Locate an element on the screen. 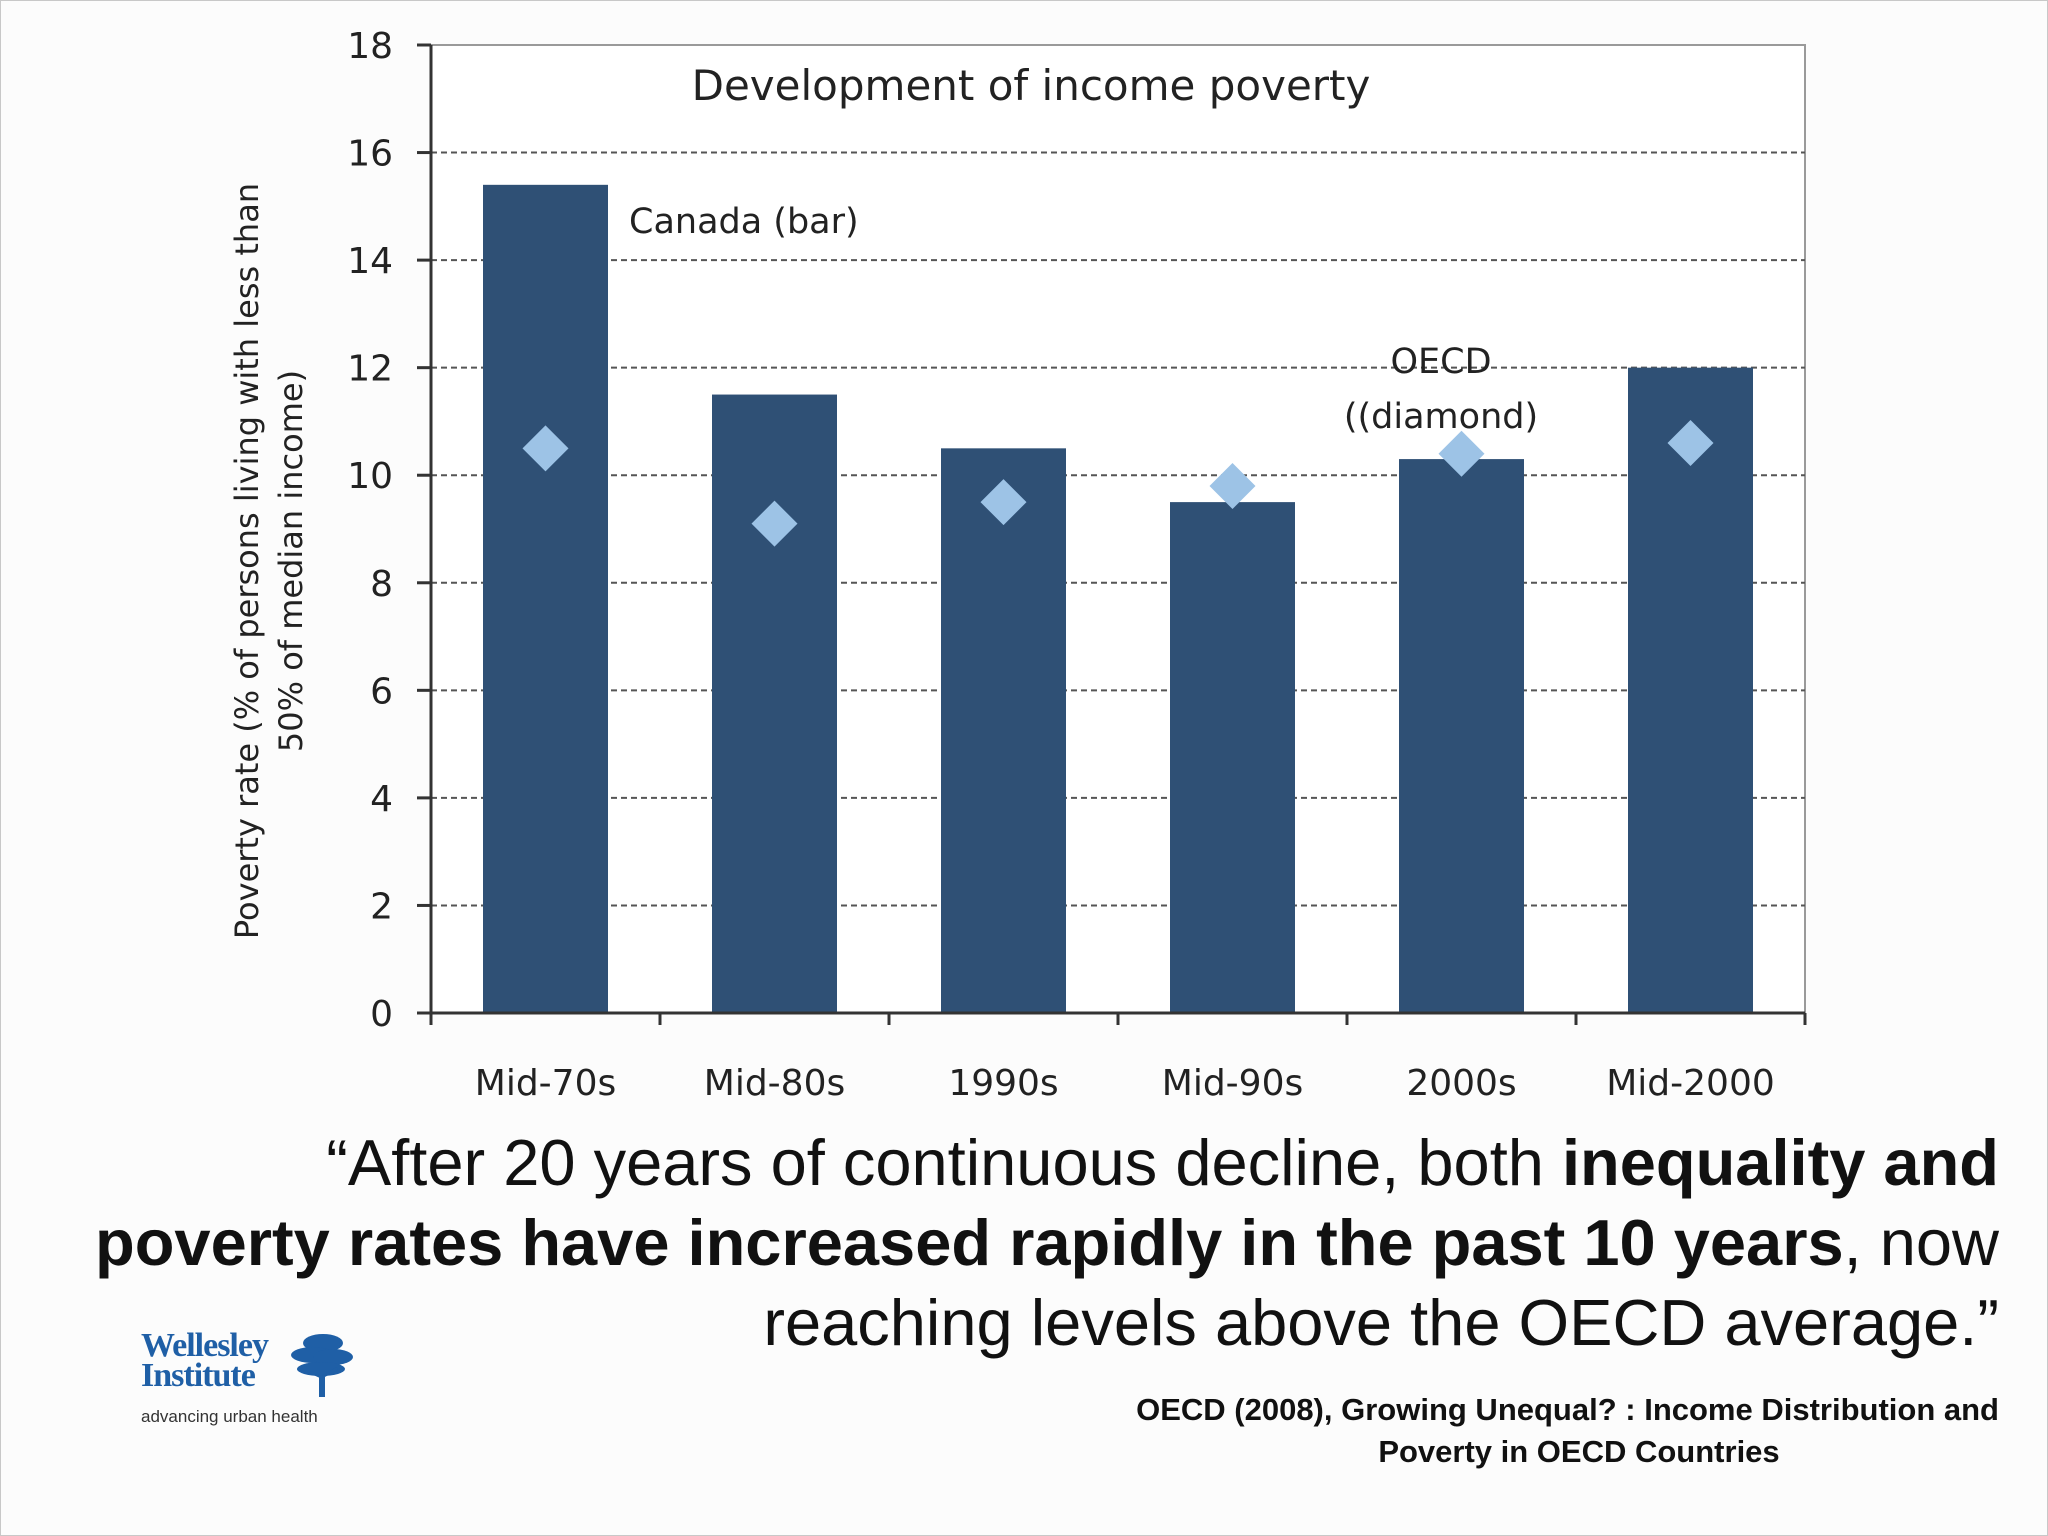 The height and width of the screenshot is (1536, 2048). y-tick-label: 8 is located at coordinates (381, 584).